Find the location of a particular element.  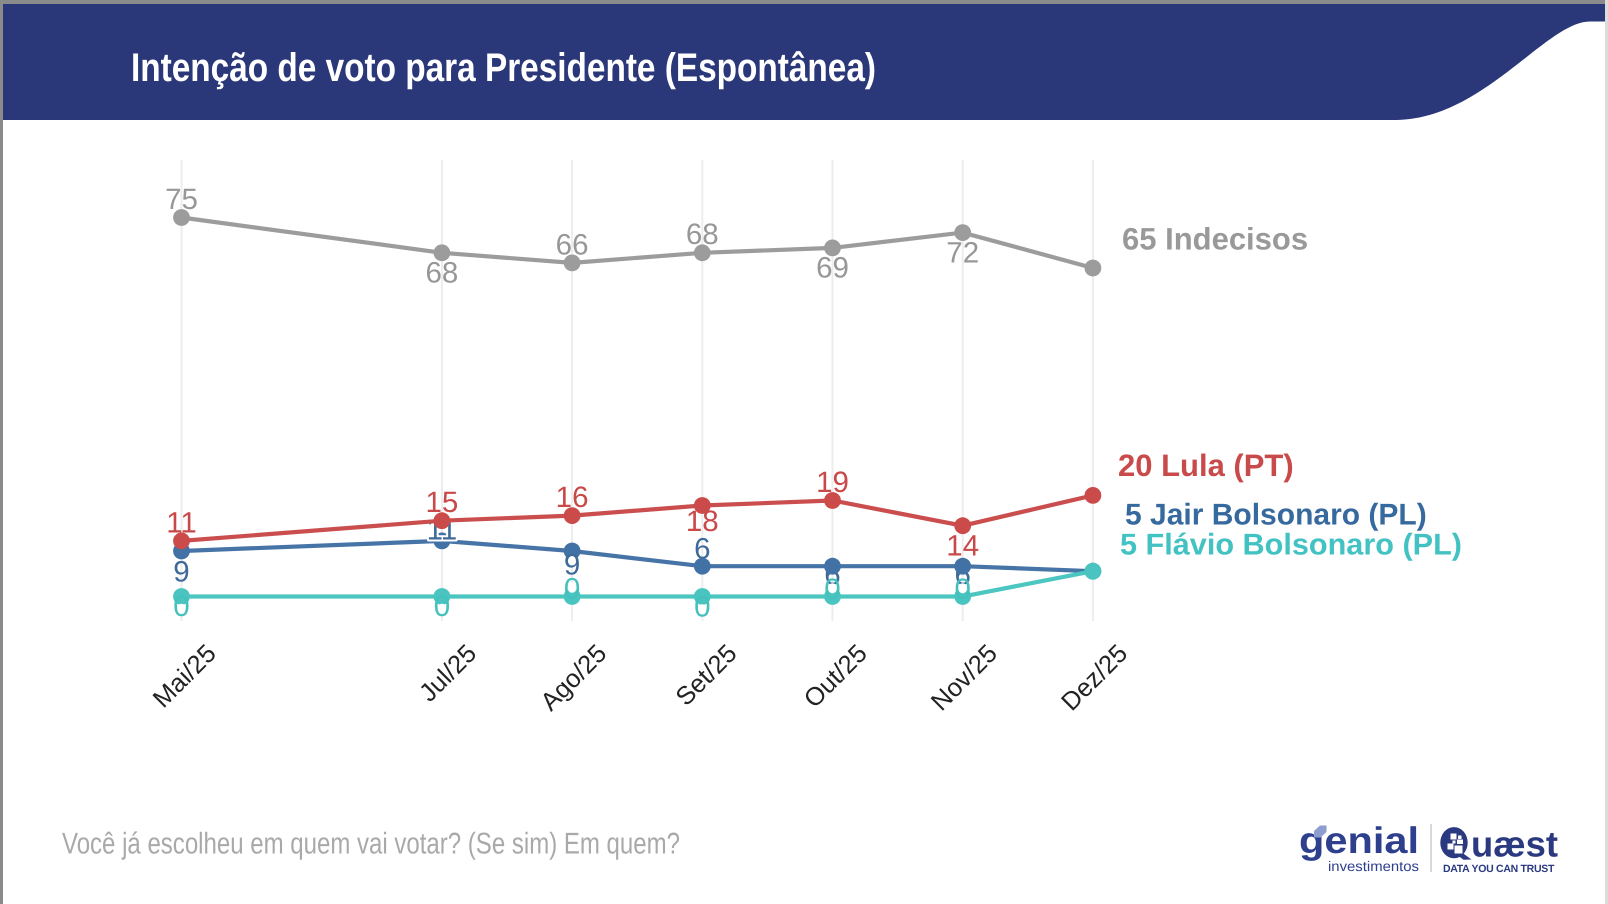

svg-text: Mai/25 is located at coordinates (185, 676).